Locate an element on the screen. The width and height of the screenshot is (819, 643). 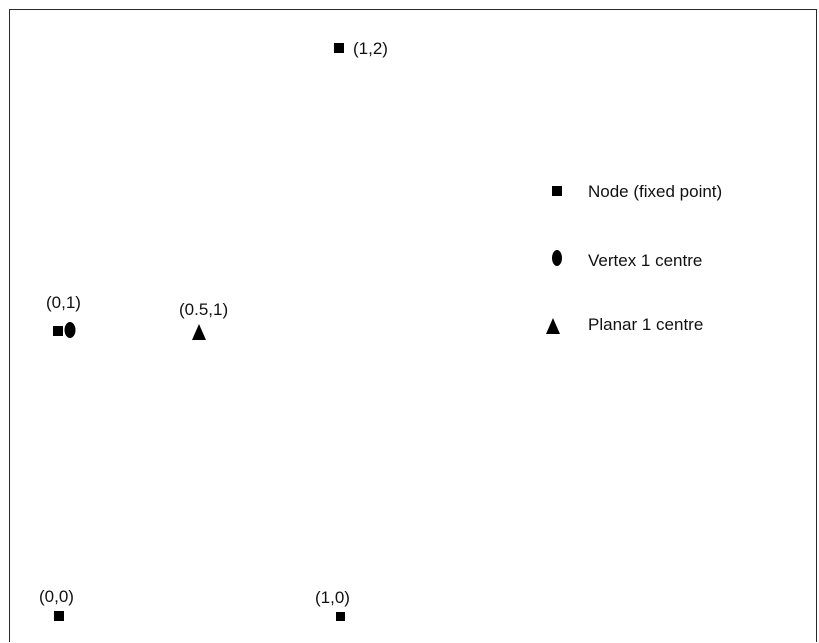
point-label: (1,2) is located at coordinates (370, 48).